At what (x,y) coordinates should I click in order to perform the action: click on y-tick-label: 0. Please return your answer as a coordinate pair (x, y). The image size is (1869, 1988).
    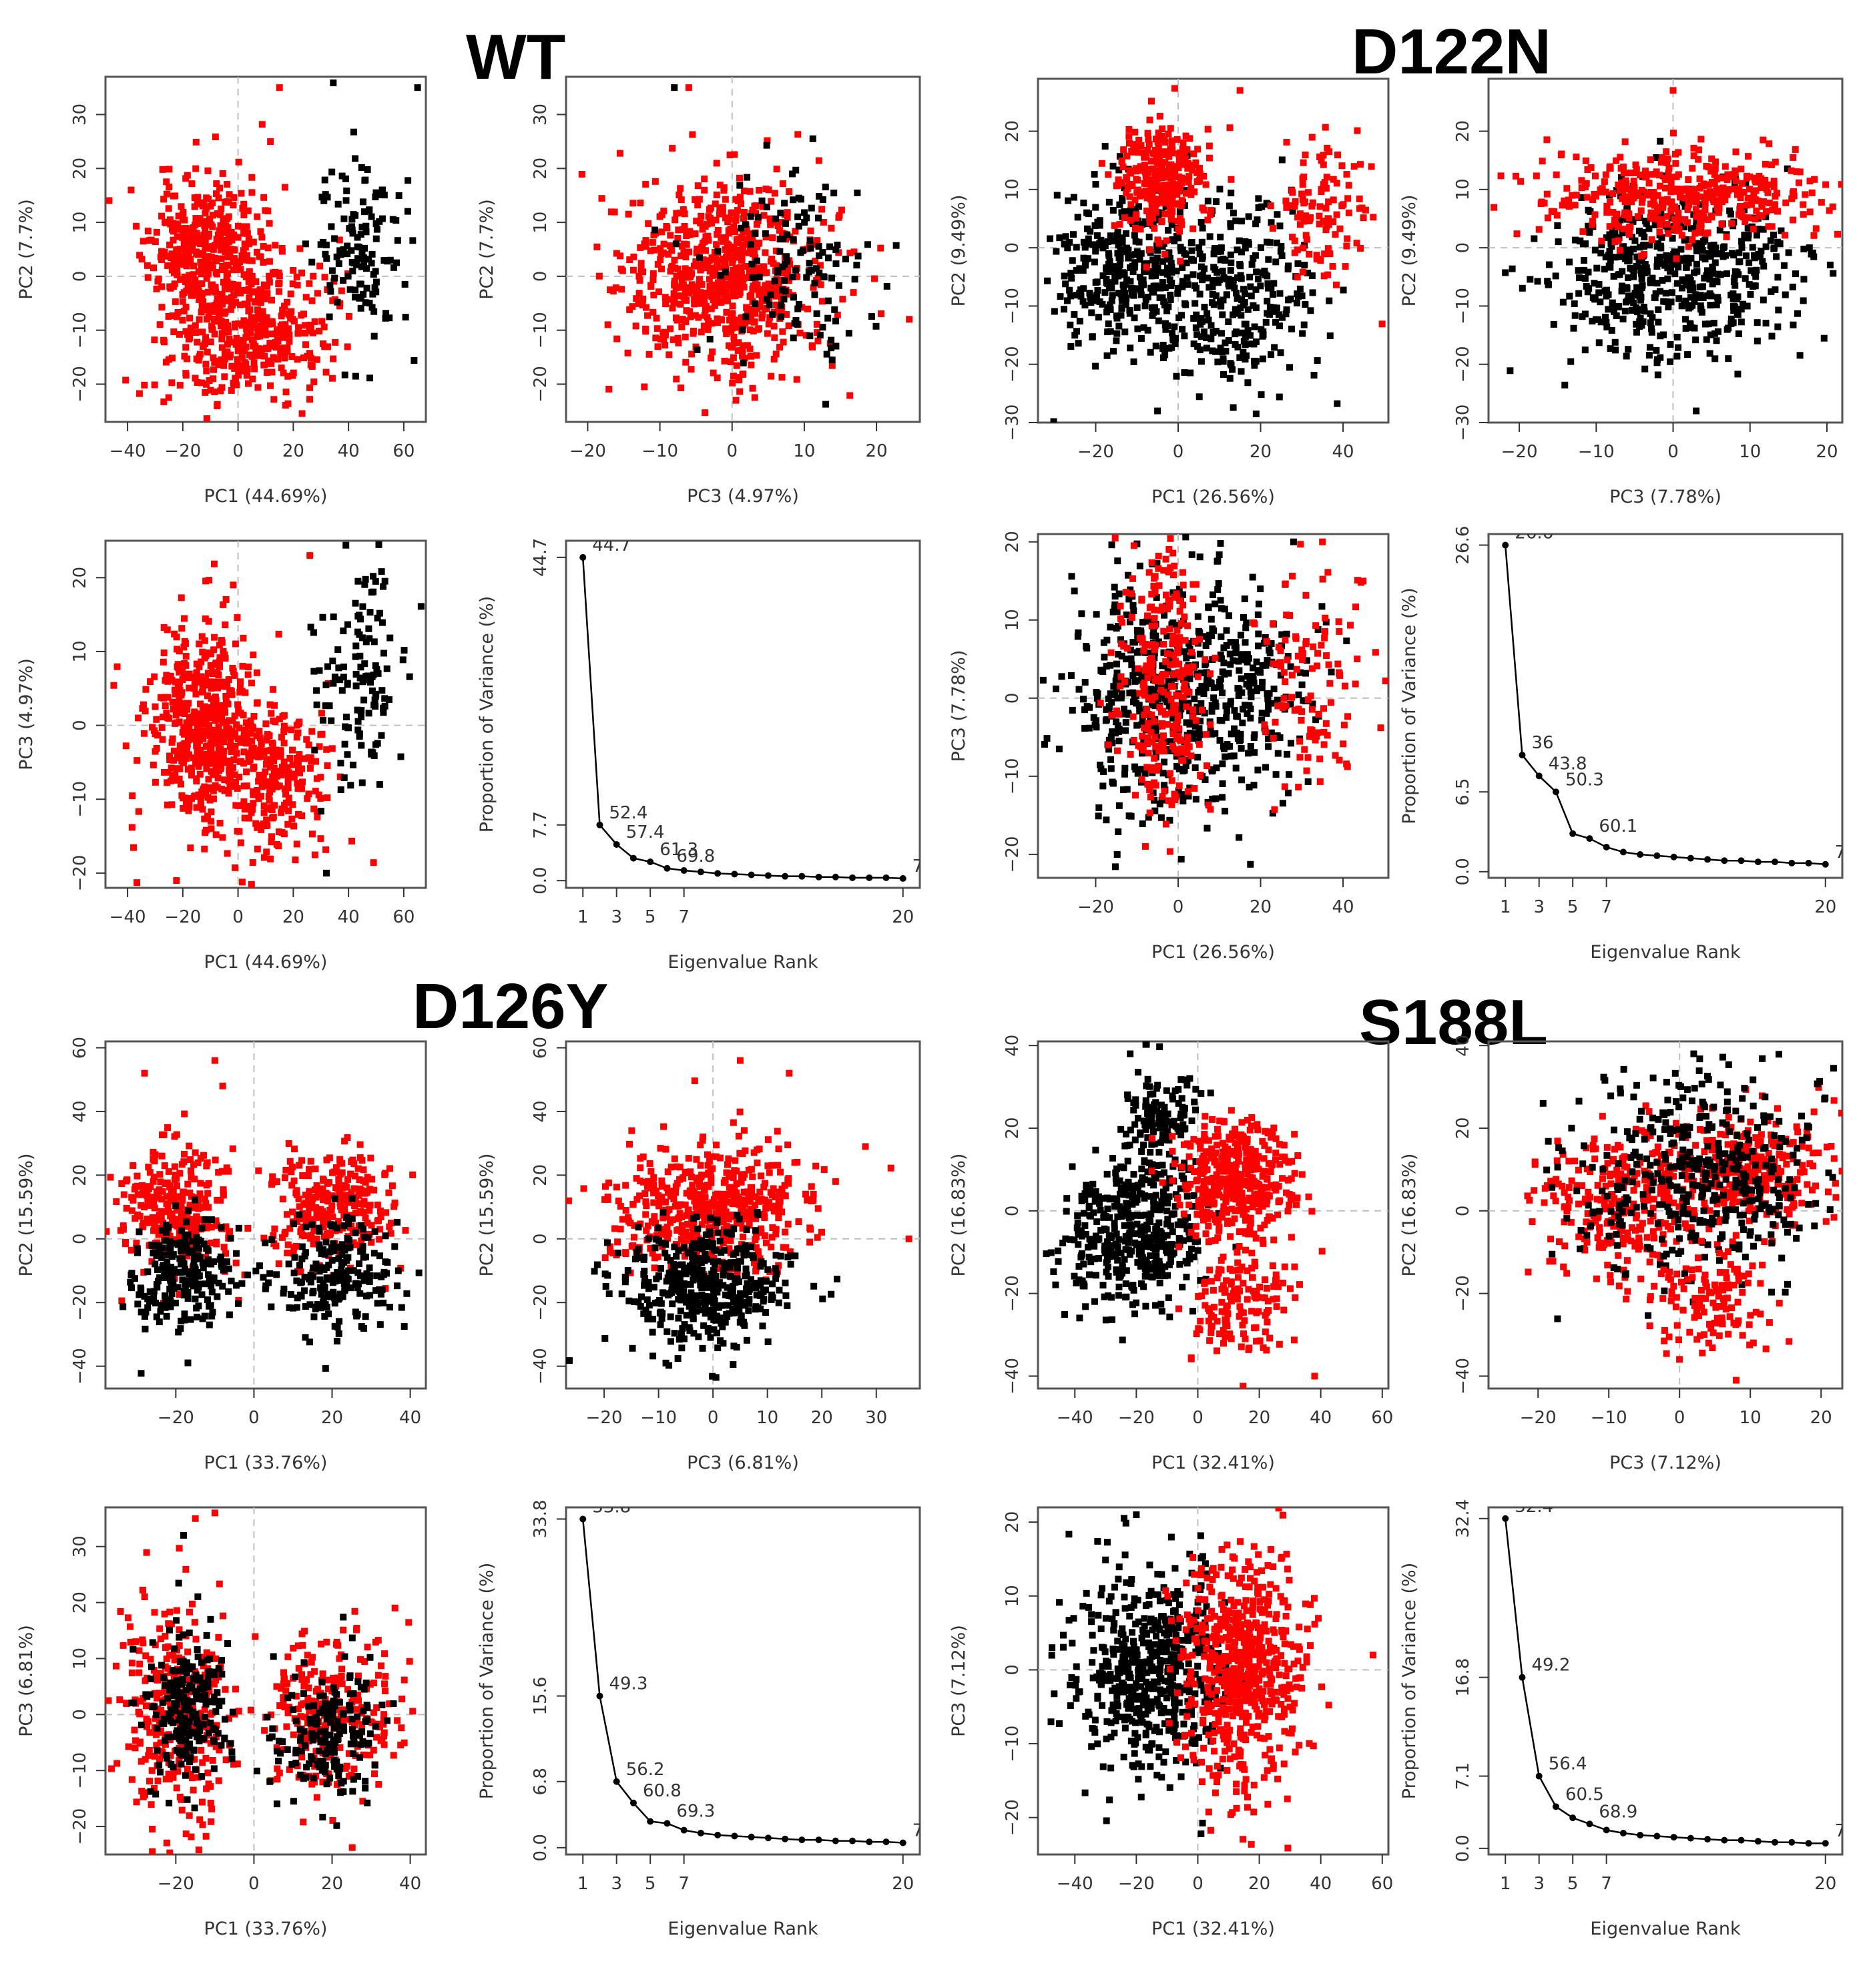
    Looking at the image, I should click on (80, 726).